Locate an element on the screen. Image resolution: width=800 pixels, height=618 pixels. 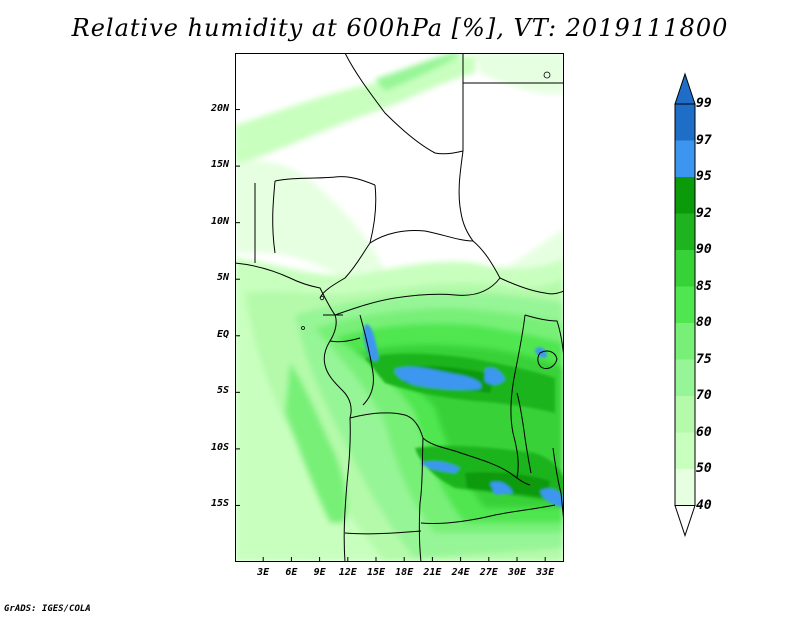
latitude-label: 10N is located at coordinates (219, 221).